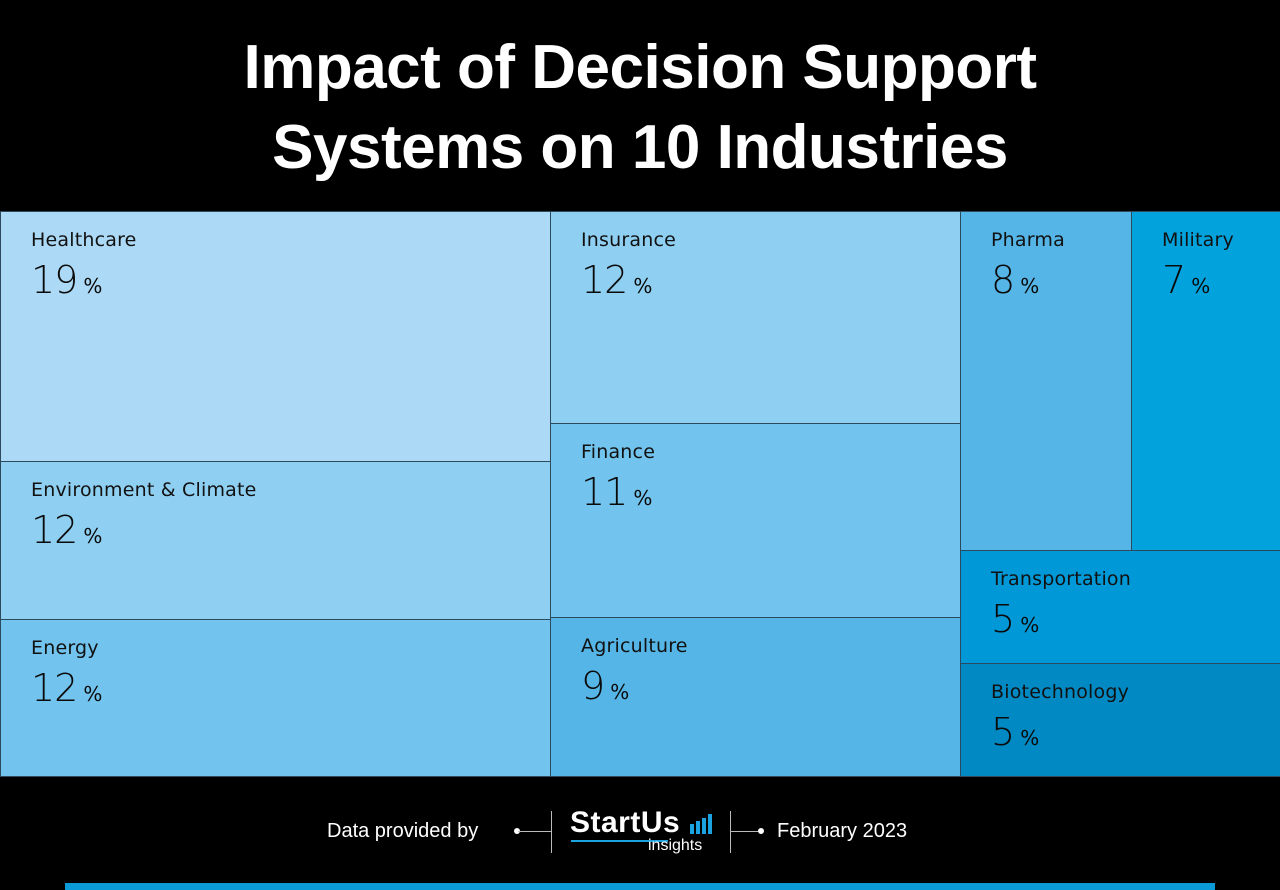  Describe the element at coordinates (84, 240) in the screenshot. I see `tile-label: Healthcare` at that location.